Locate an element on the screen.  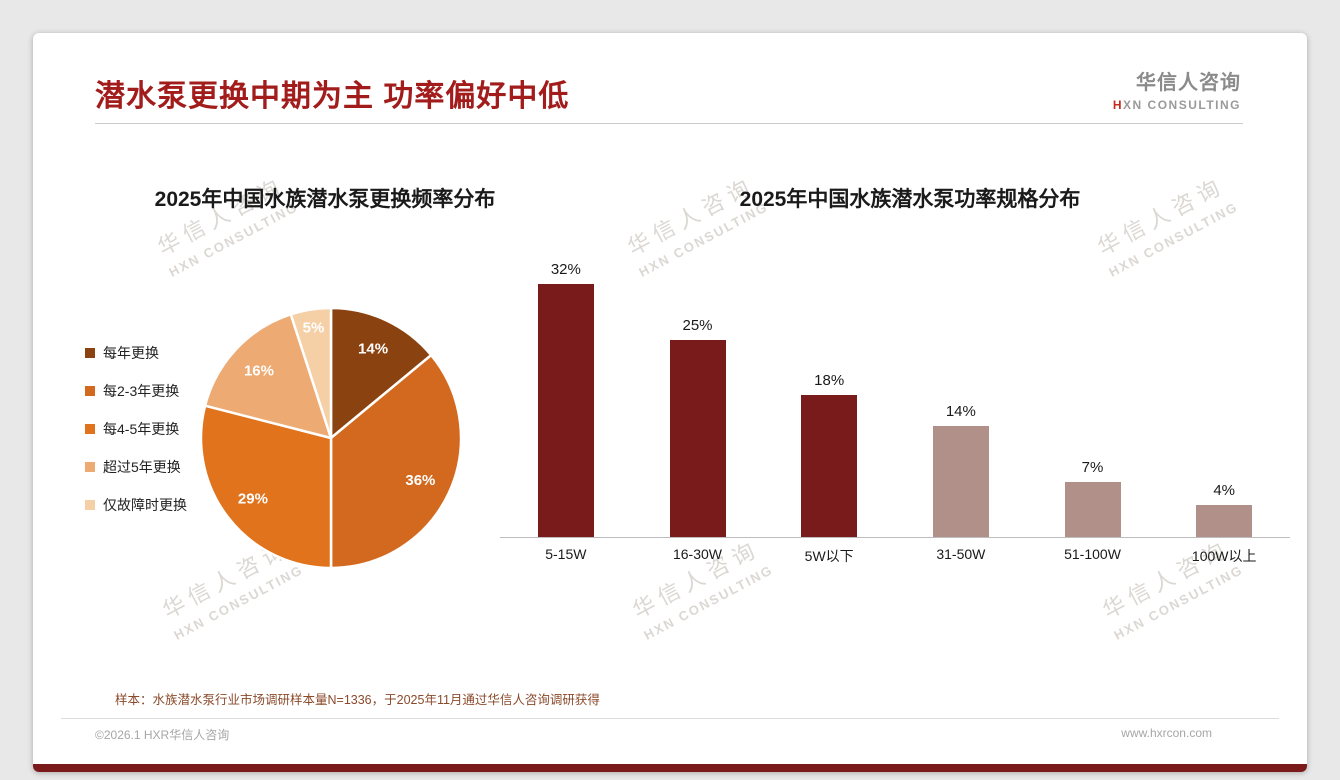
bar-value-label: 18% is located at coordinates (829, 380).